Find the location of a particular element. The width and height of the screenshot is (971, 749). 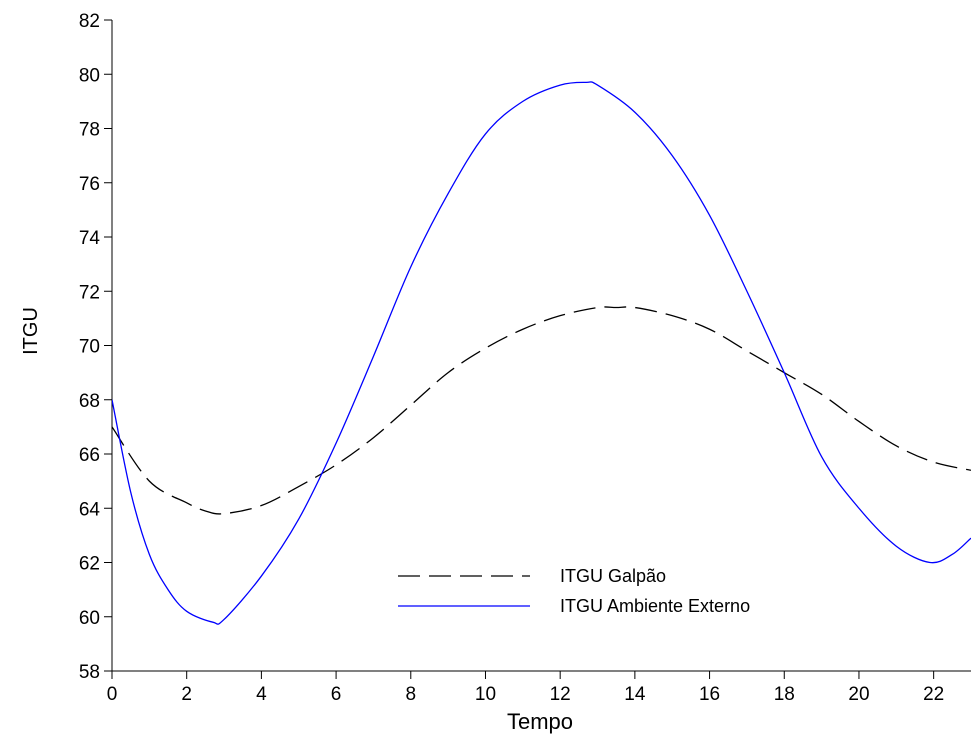

y-tick-label: 66 is located at coordinates (89, 455).